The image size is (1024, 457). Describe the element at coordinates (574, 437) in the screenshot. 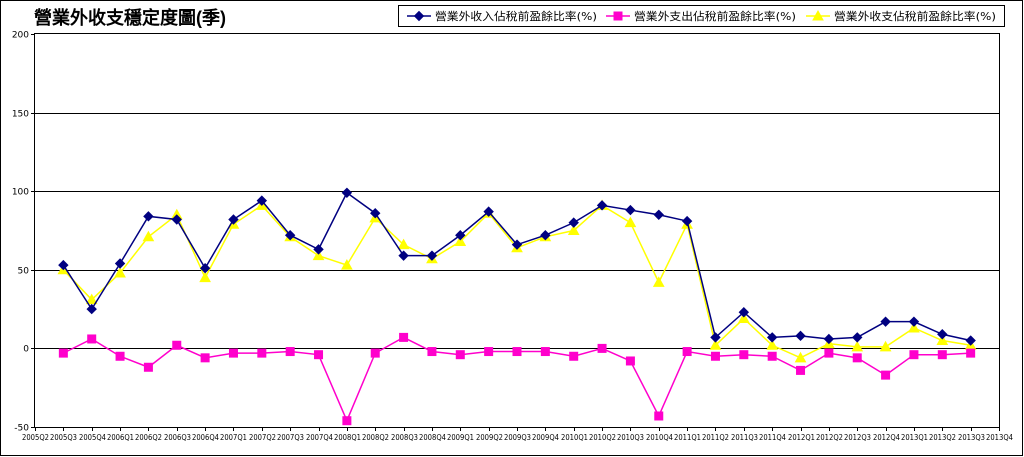

I see `x-tick-label: 2010Q1` at that location.